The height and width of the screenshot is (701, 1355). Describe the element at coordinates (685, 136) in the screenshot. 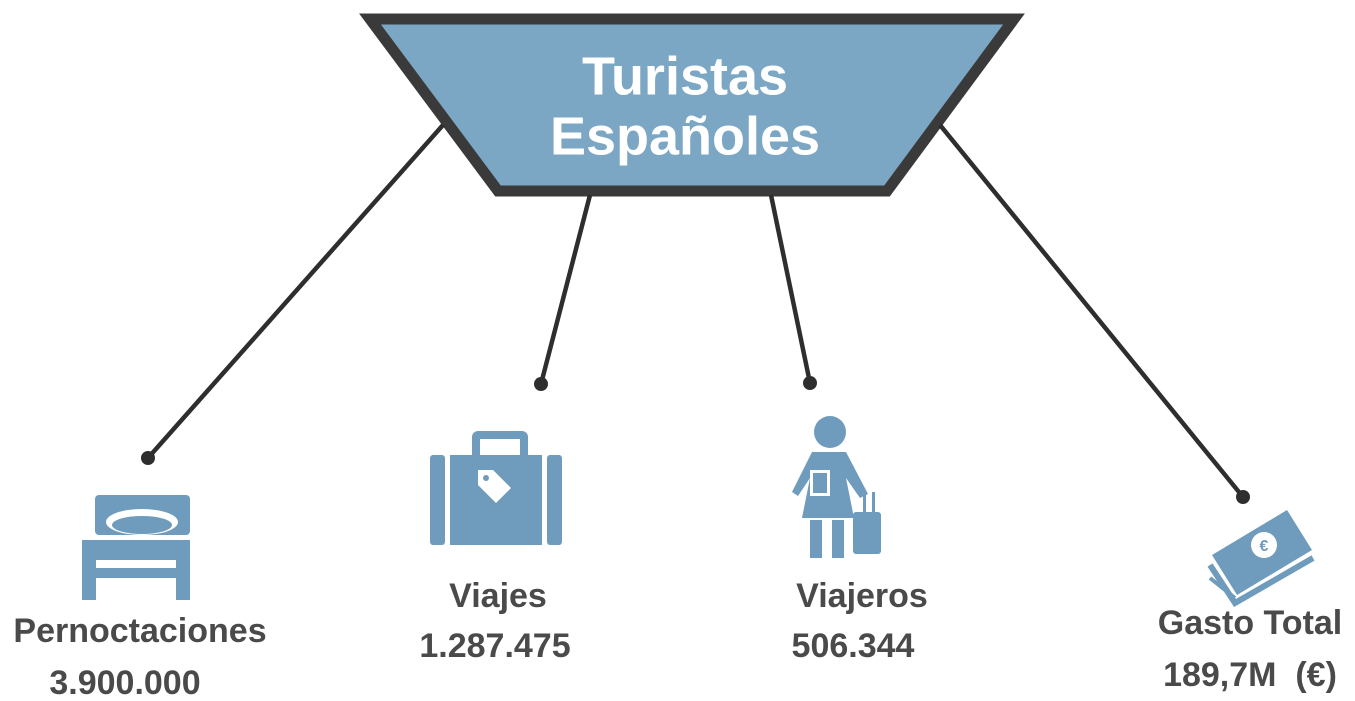

I see `title-line: Españoles` at that location.